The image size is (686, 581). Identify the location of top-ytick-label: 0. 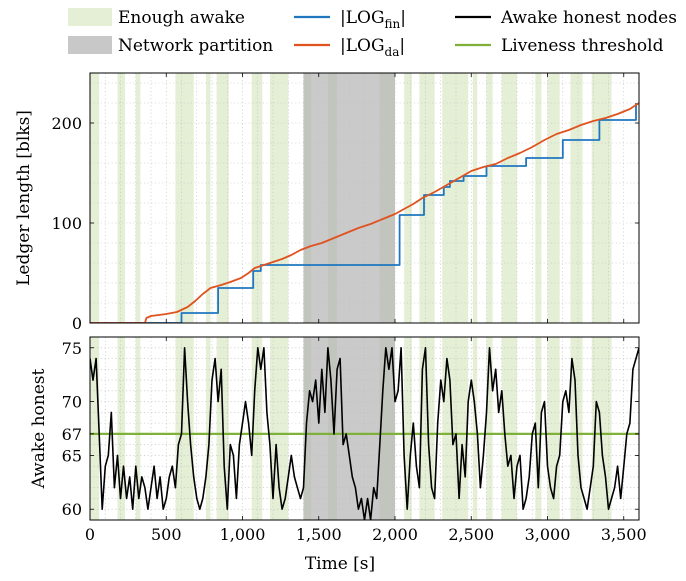
(77, 323).